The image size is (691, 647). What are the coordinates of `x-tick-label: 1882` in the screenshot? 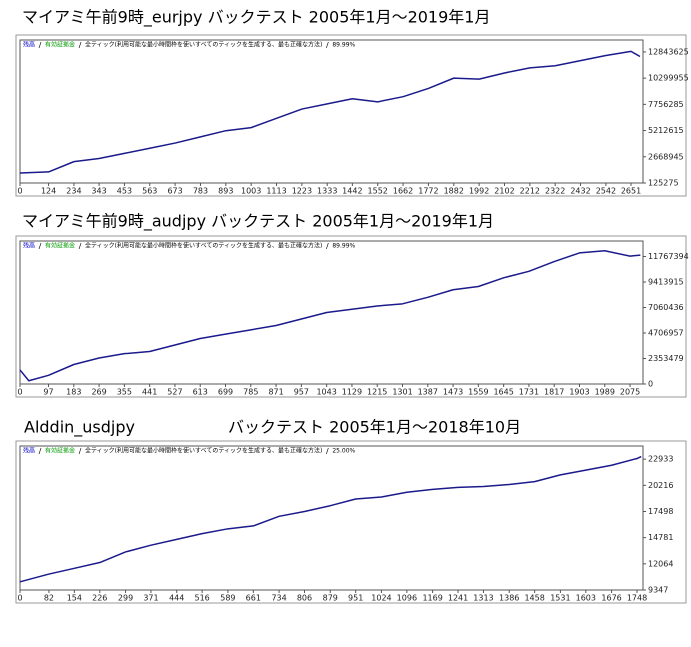 It's located at (454, 191).